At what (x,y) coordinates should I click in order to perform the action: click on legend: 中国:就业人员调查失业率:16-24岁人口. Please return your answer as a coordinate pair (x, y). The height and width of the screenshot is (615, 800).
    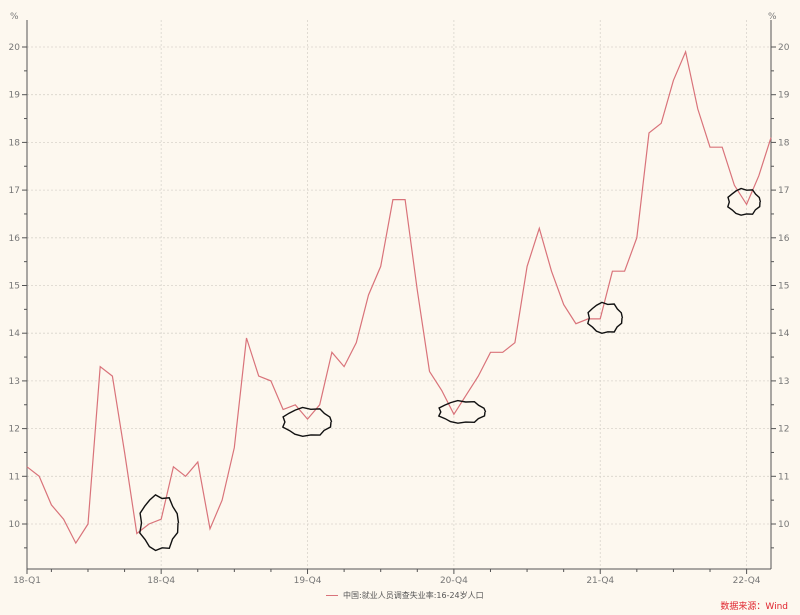
    Looking at the image, I should click on (405, 595).